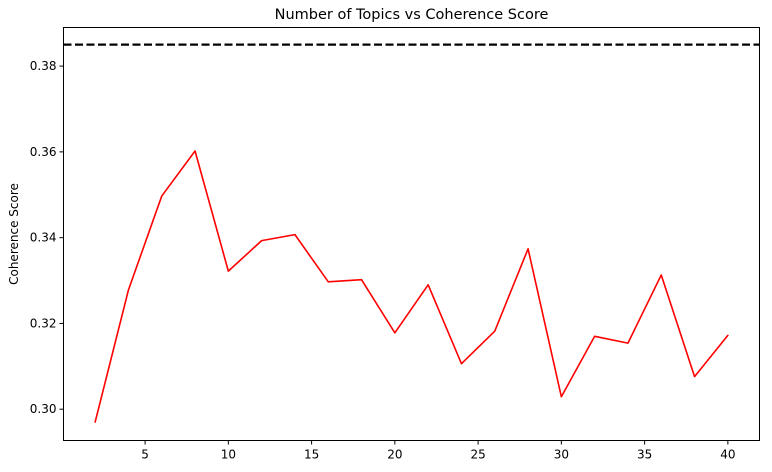 The height and width of the screenshot is (472, 772). Describe the element at coordinates (43, 323) in the screenshot. I see `y-tick-label-1: 0.32` at that location.